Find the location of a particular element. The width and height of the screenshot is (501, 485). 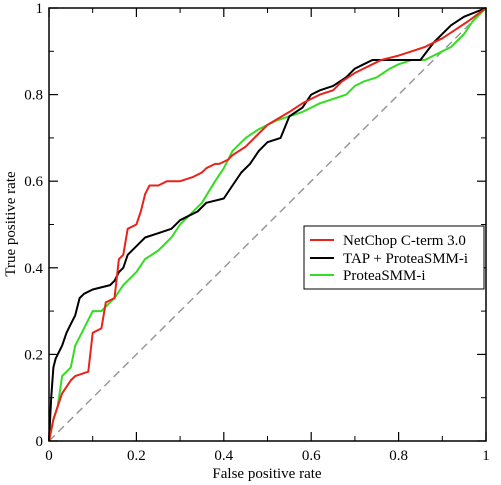

y-tick-label: 0 is located at coordinates (40, 442).